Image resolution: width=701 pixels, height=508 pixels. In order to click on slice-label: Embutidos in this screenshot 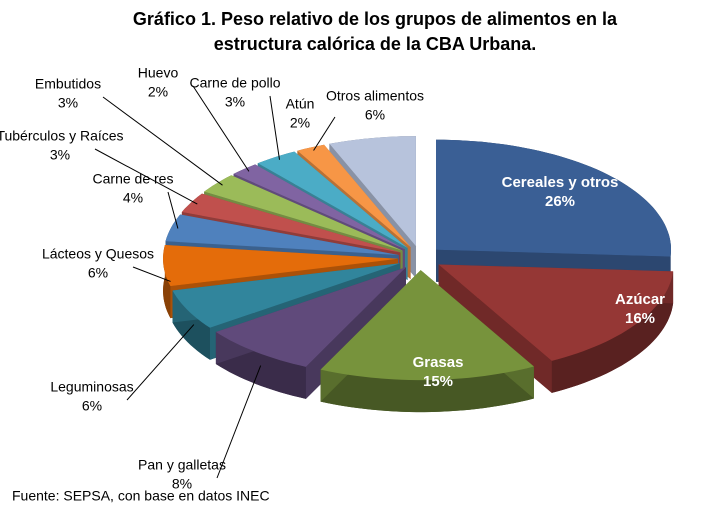, I will do `click(68, 84)`.